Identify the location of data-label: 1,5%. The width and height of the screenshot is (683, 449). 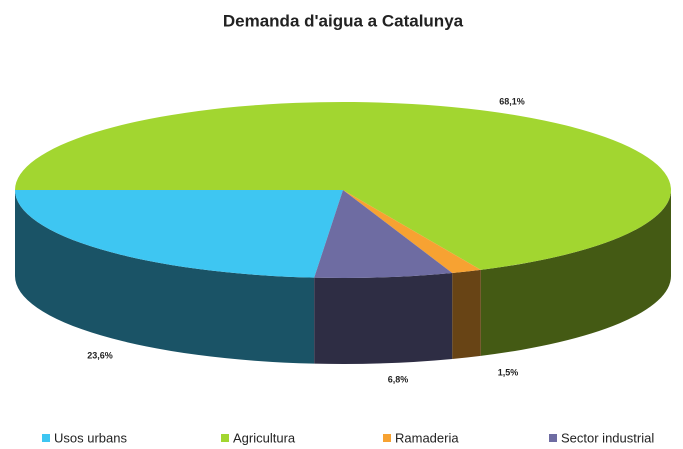
(508, 372).